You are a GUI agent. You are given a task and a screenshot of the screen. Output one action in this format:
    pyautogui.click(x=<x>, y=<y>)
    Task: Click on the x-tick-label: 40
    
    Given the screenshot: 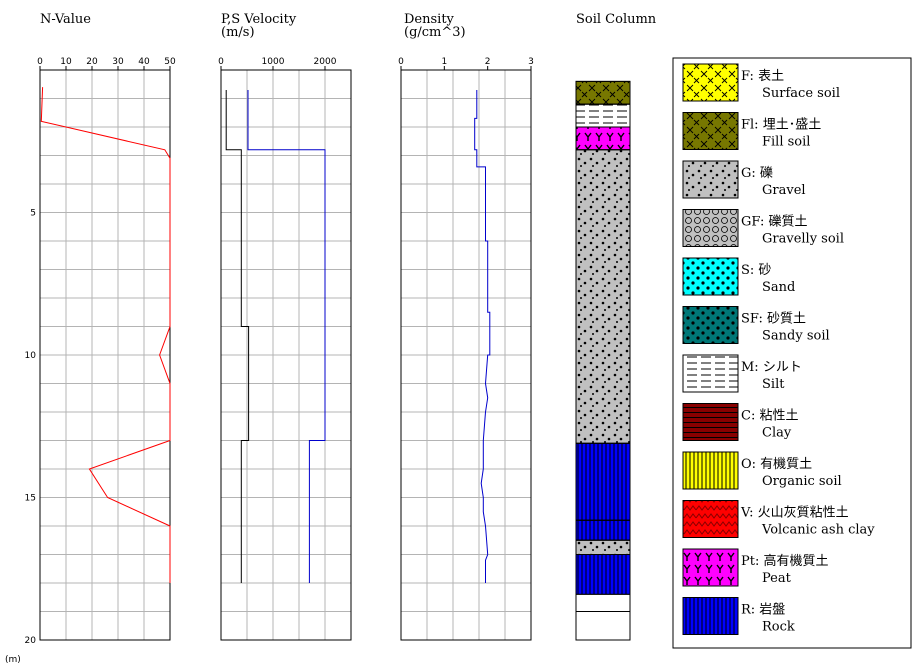 What is the action you would take?
    pyautogui.click(x=144, y=62)
    